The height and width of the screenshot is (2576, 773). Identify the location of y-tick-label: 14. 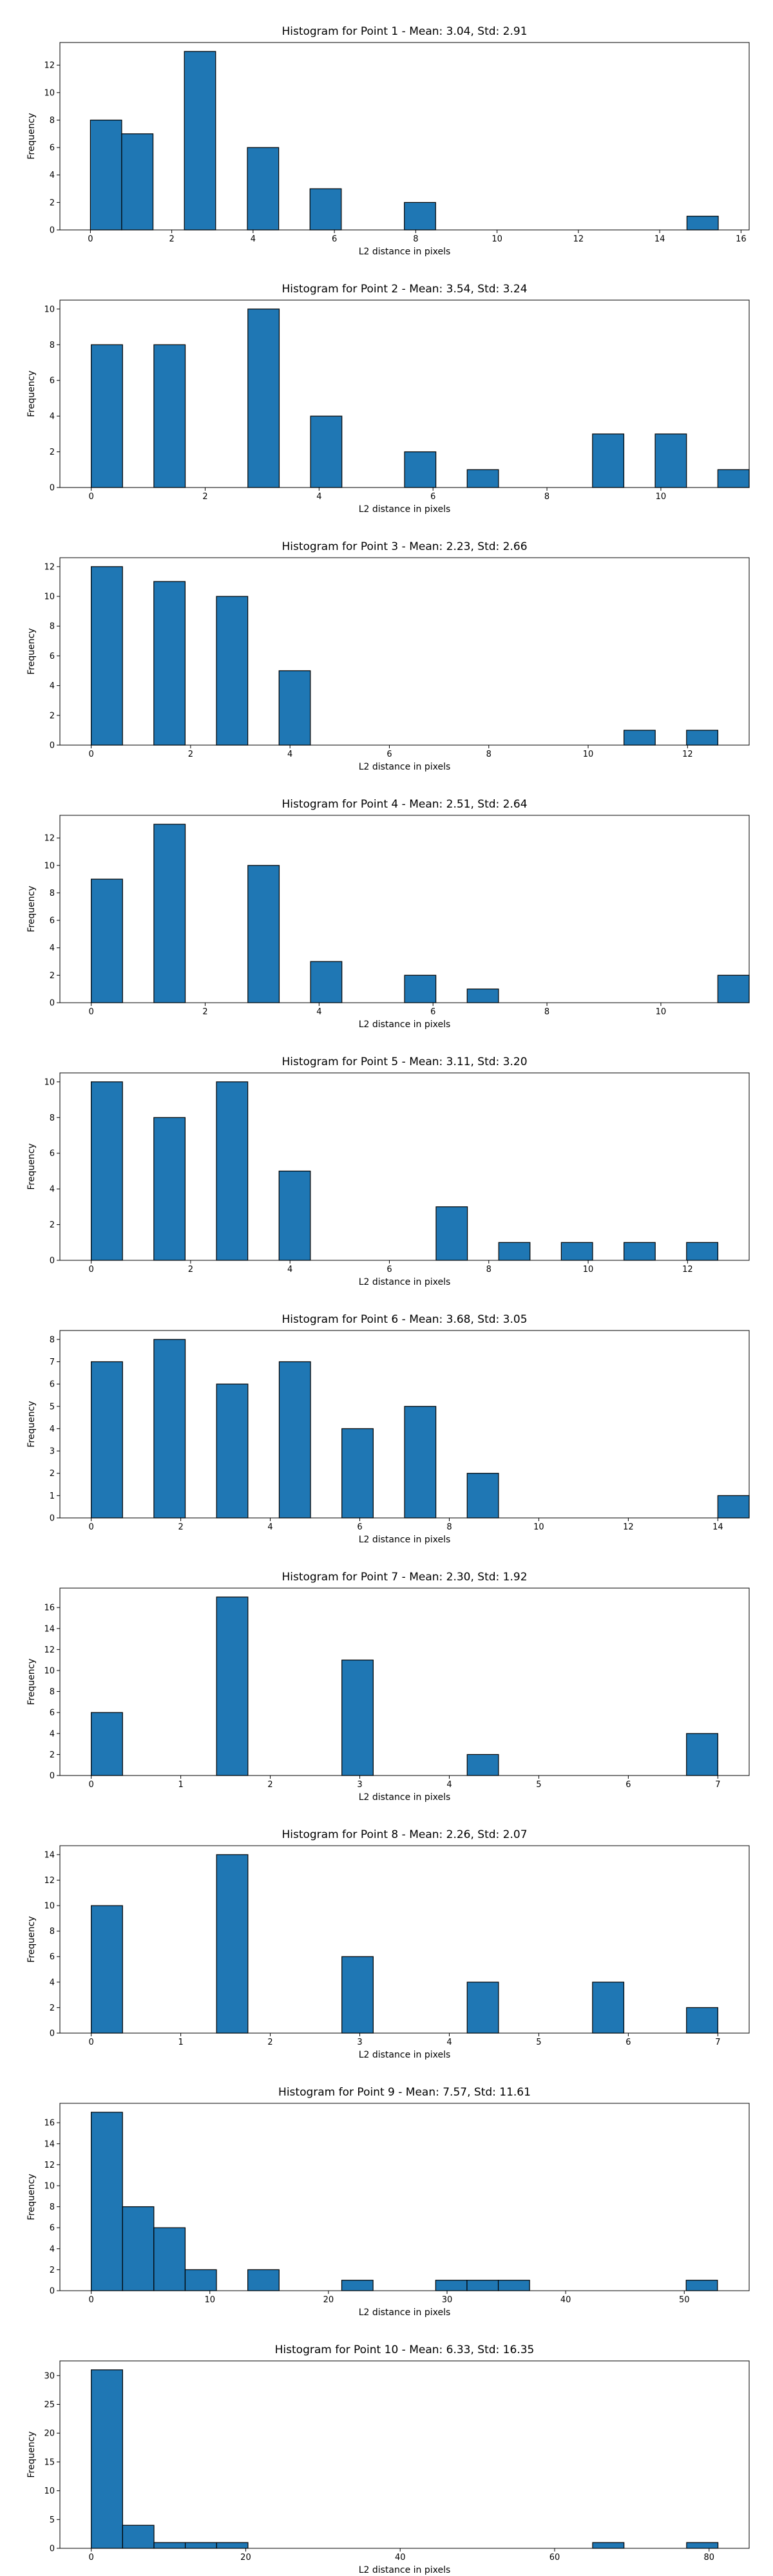
(50, 1855).